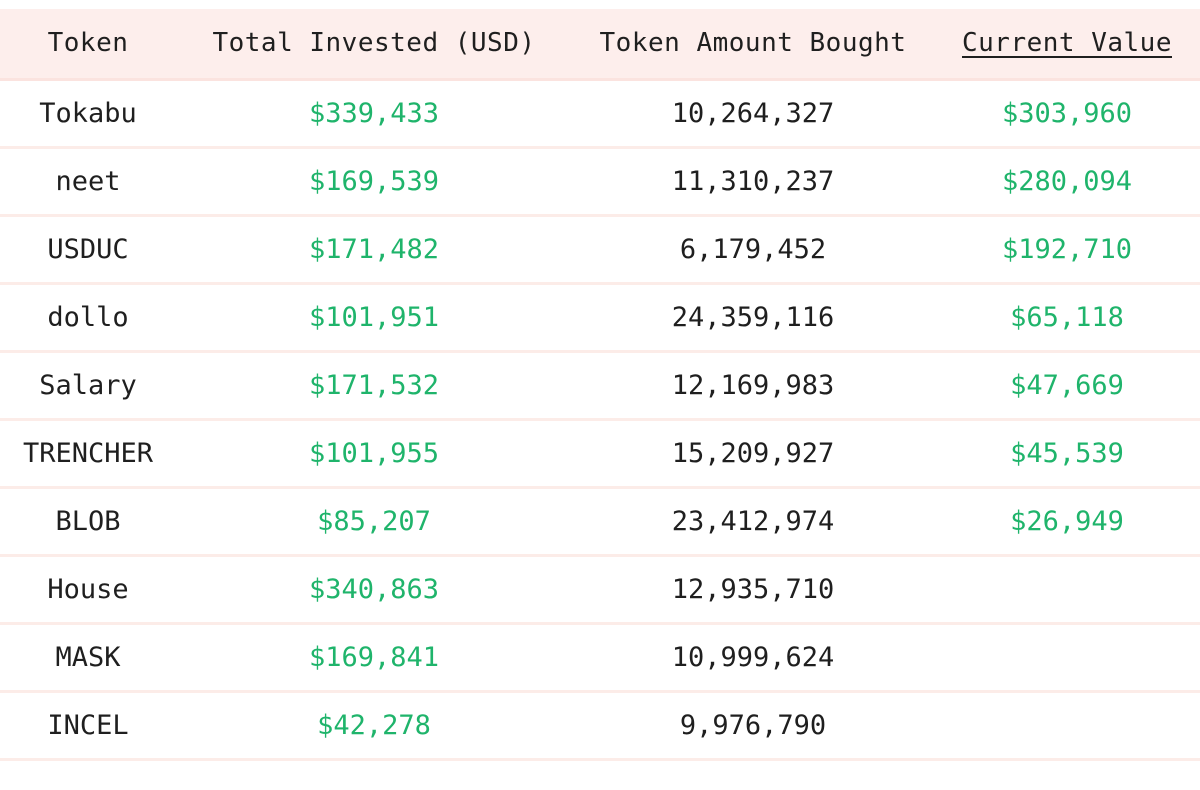 This screenshot has width=1200, height=790. I want to click on cell-token-amount: 10,264,327, so click(753, 114).